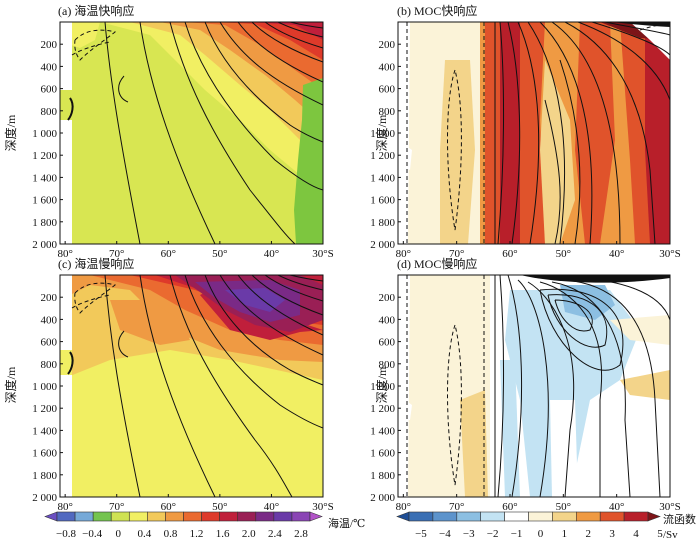 The height and width of the screenshot is (543, 700). What do you see at coordinates (346, 523) in the screenshot?
I see `colorbar-temperature-label: 海温/℃` at bounding box center [346, 523].